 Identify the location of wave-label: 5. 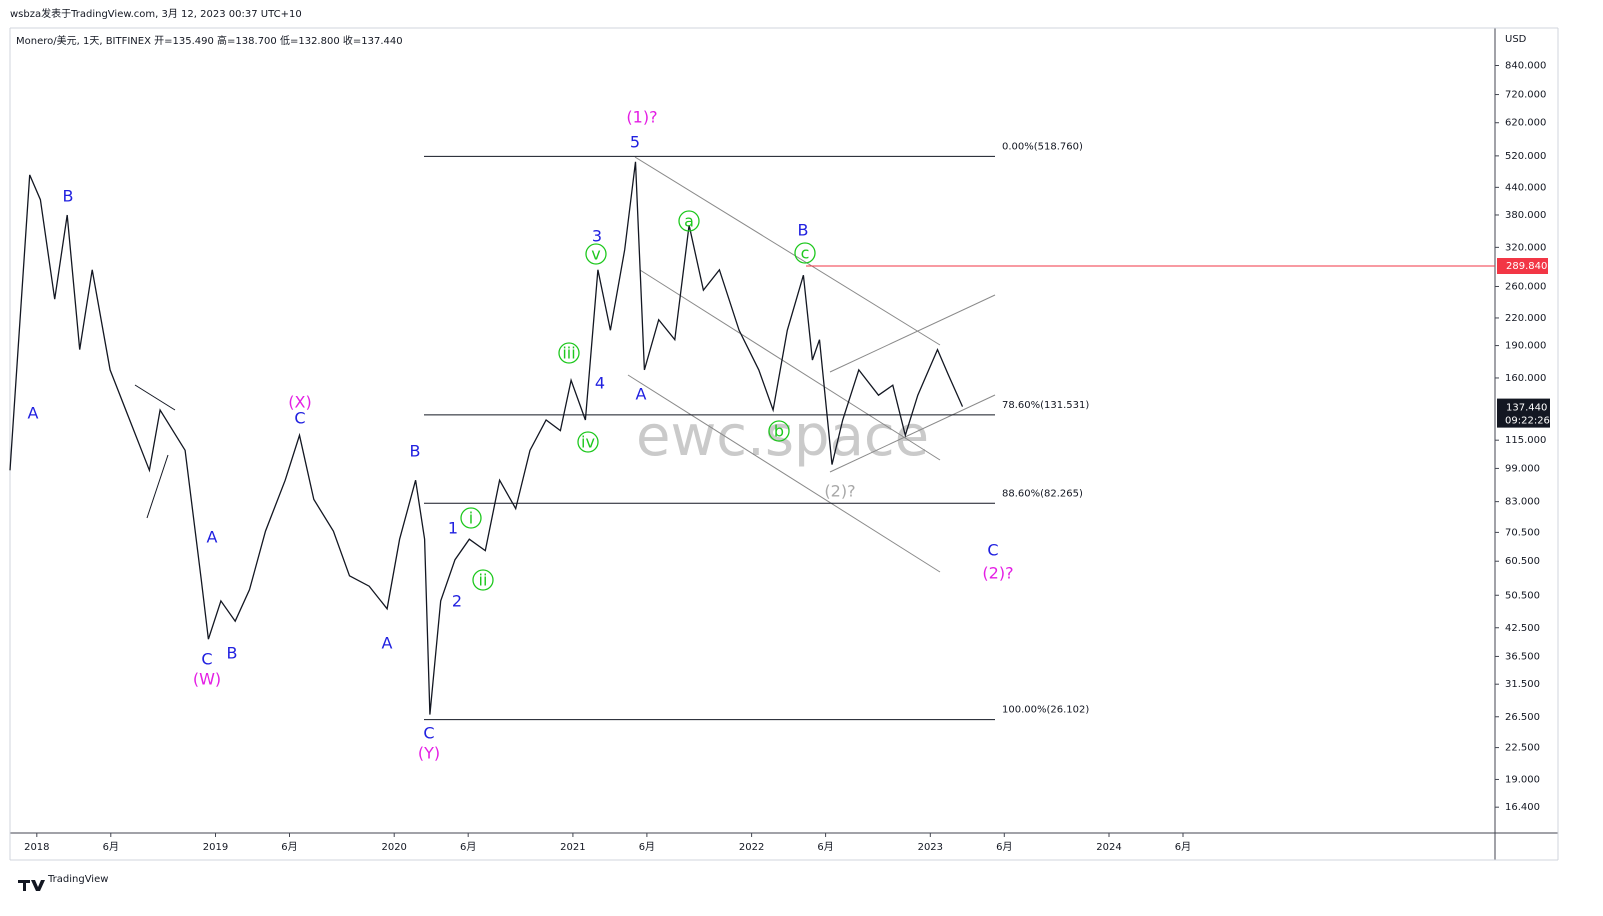
(635, 142).